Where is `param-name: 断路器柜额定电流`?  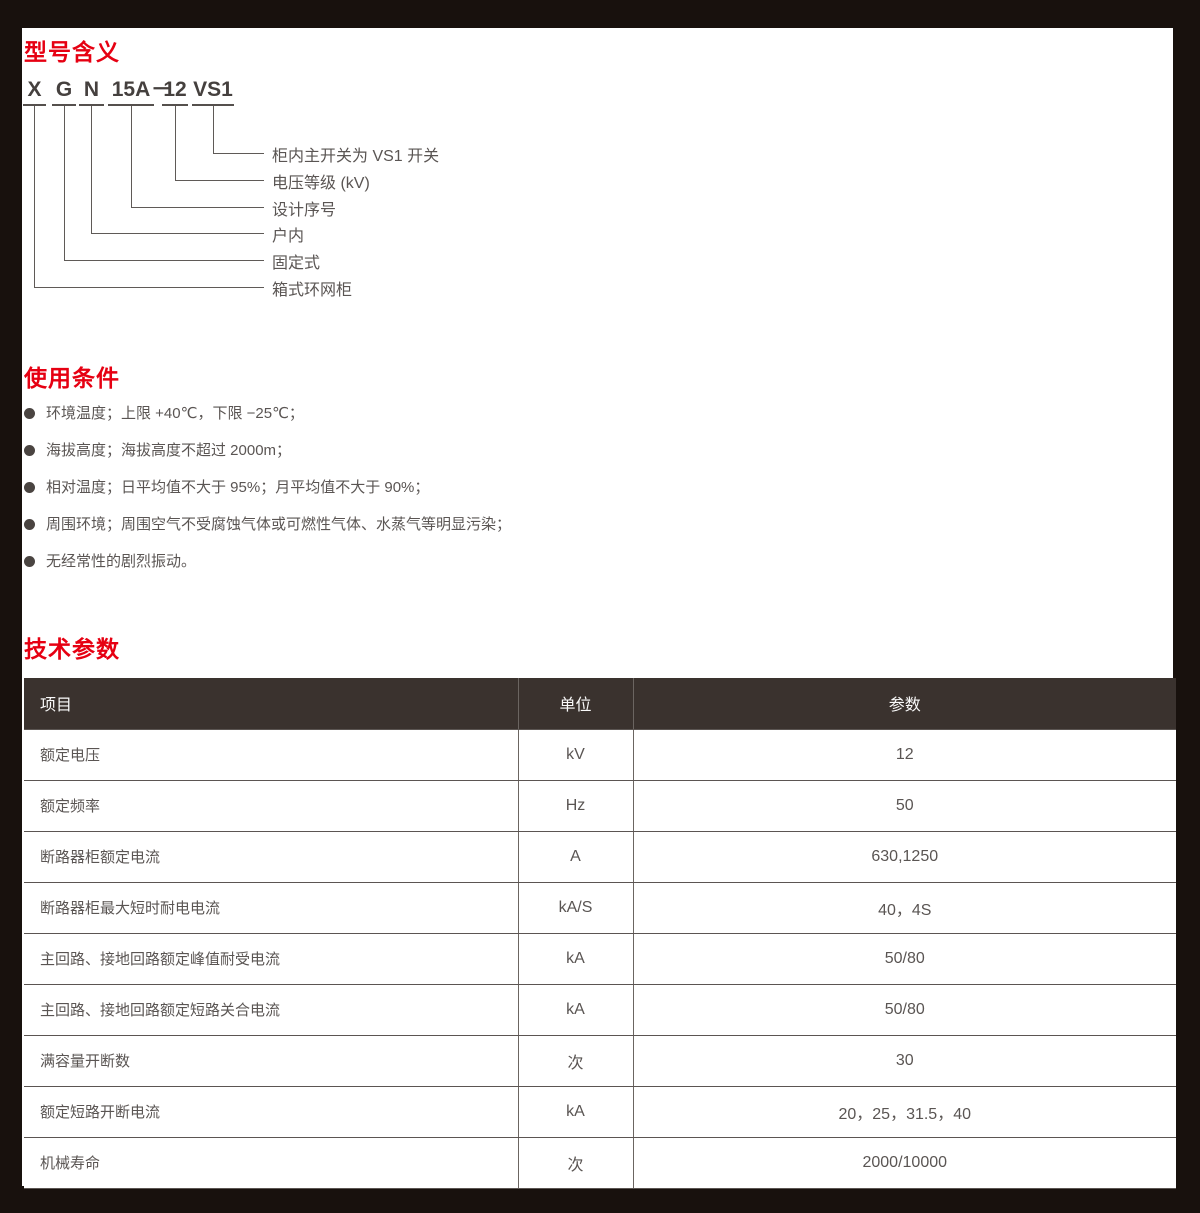 param-name: 断路器柜额定电流 is located at coordinates (271, 857).